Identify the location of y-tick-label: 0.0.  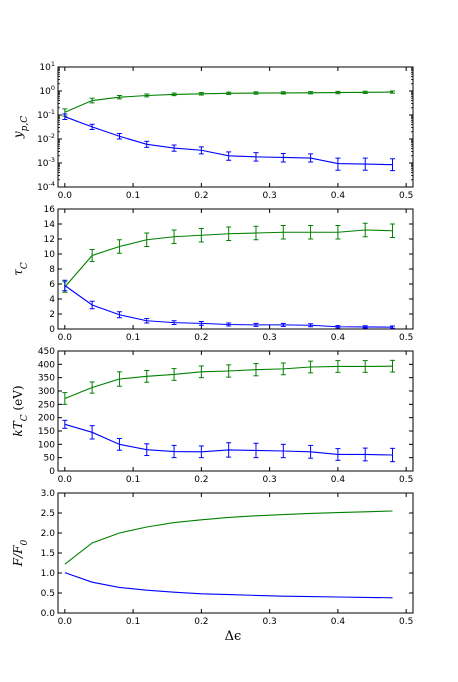
(48, 614).